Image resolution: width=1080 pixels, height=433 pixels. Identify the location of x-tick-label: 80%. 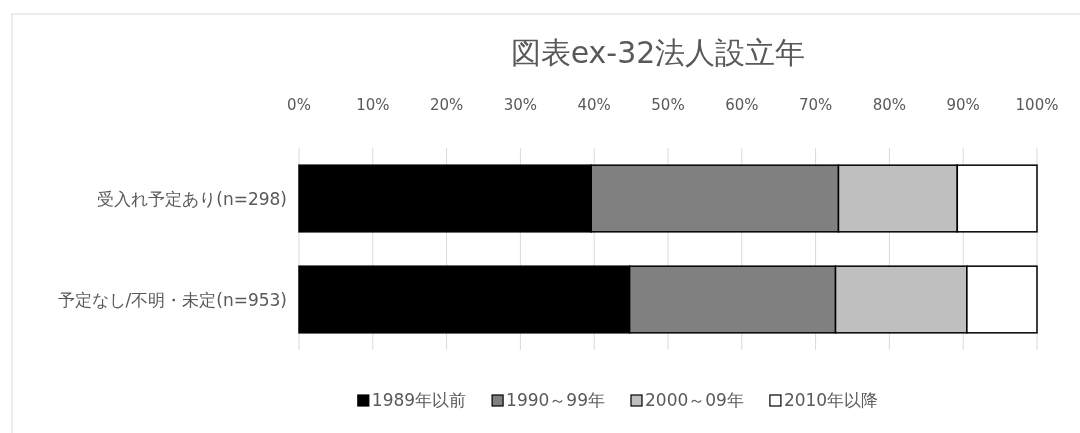
(889, 105).